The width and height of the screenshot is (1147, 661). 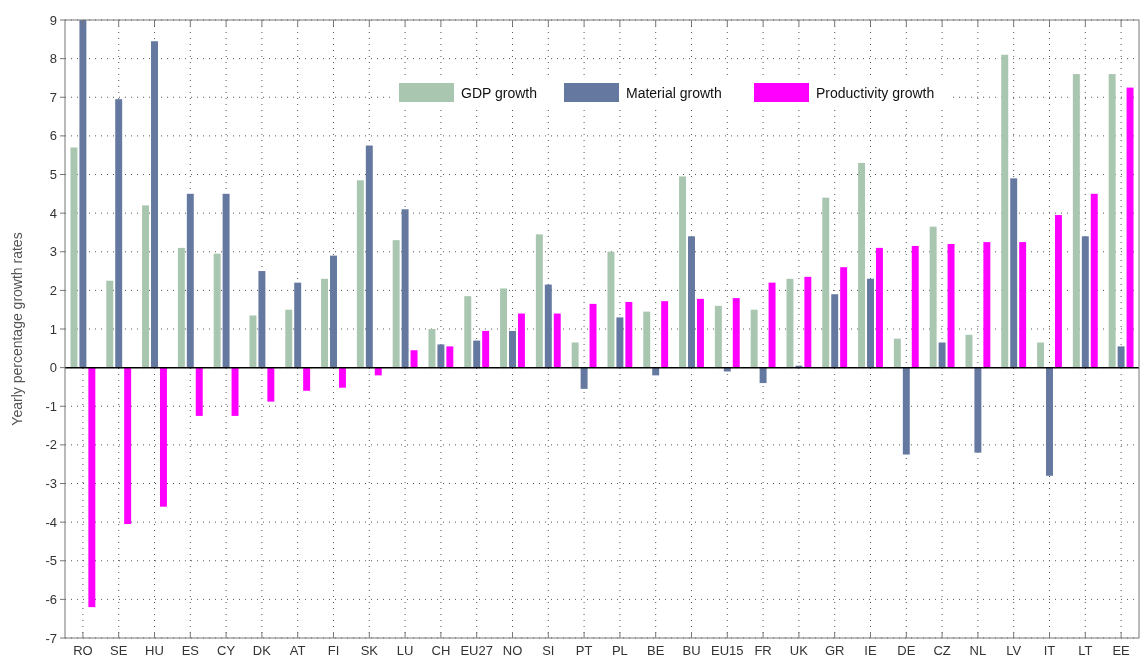 What do you see at coordinates (548, 650) in the screenshot?
I see `x-tick-label: SI` at bounding box center [548, 650].